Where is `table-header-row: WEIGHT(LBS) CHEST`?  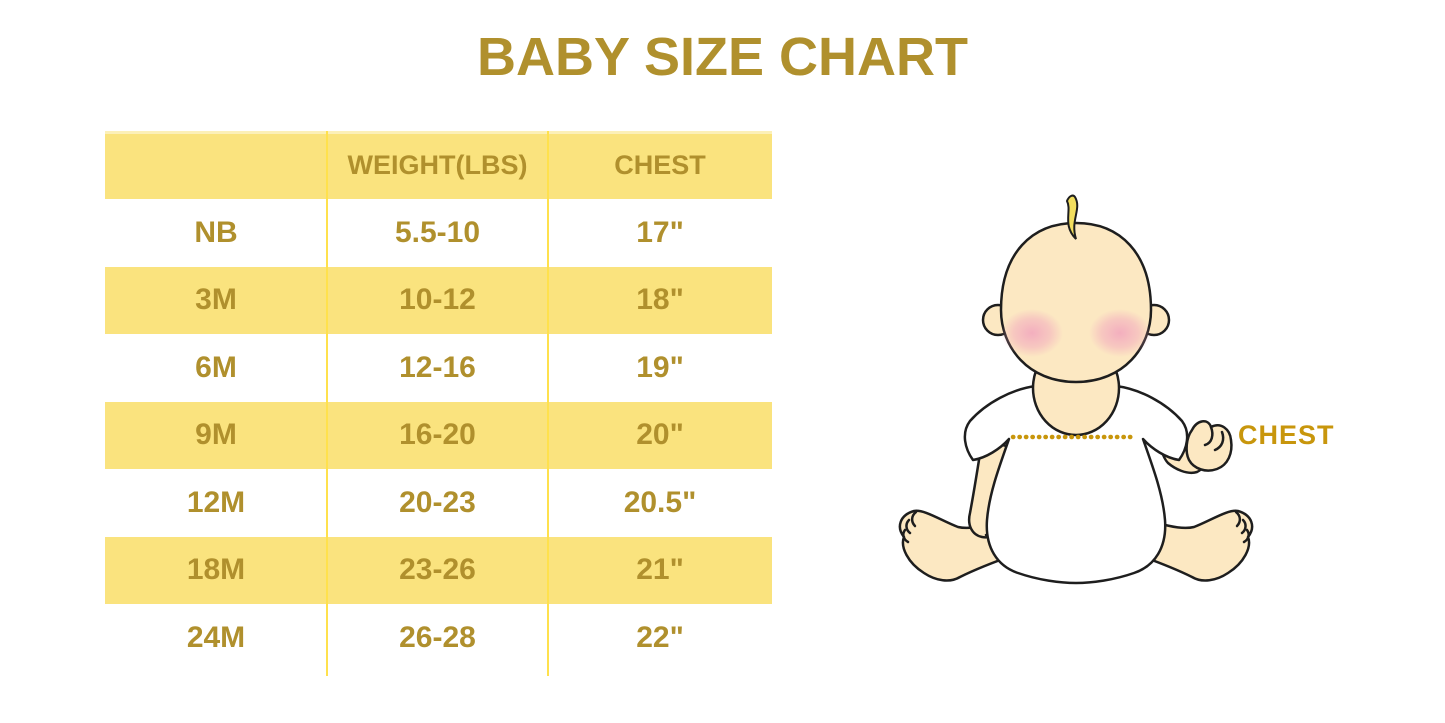 table-header-row: WEIGHT(LBS) CHEST is located at coordinates (438, 165).